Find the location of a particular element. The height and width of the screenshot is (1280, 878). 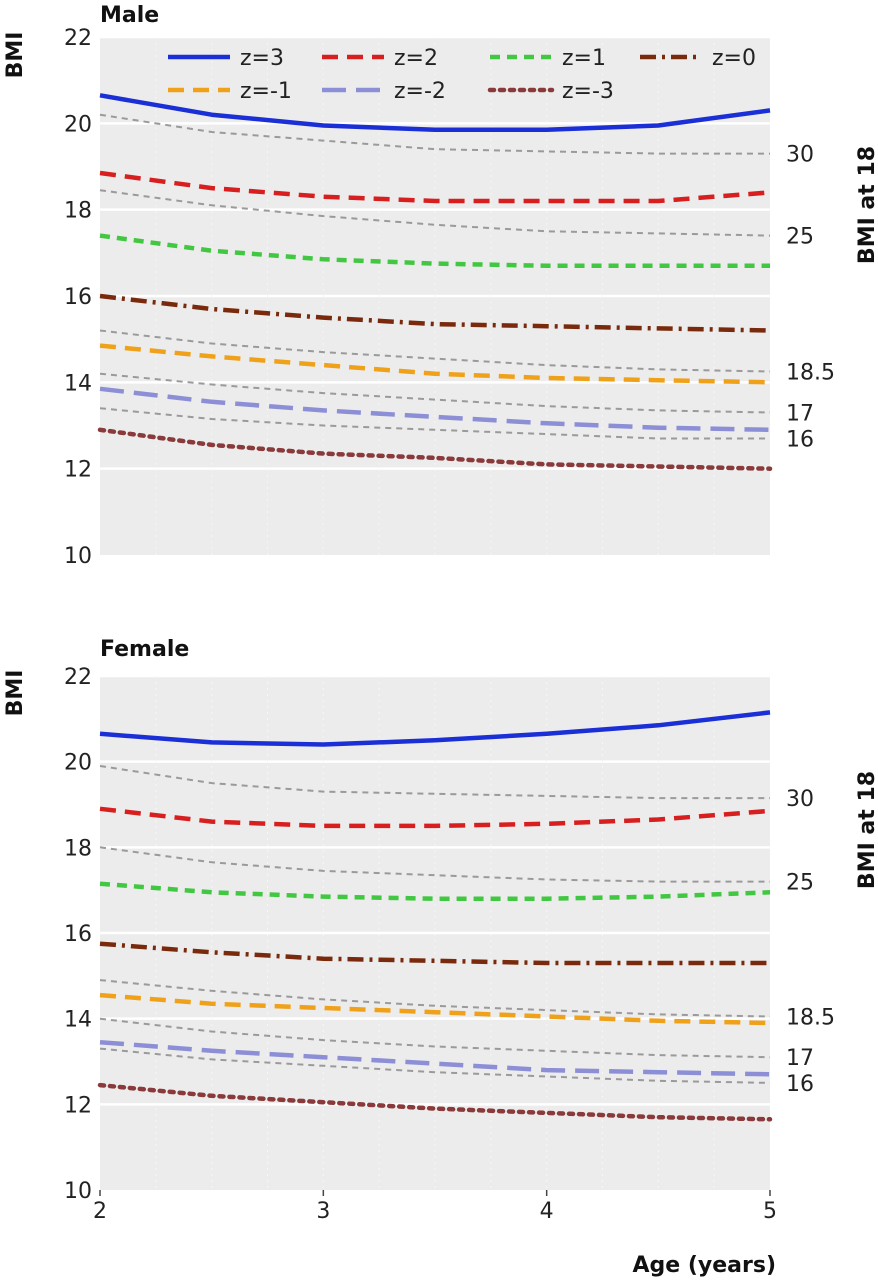

legend-label: z=0 is located at coordinates (734, 58).